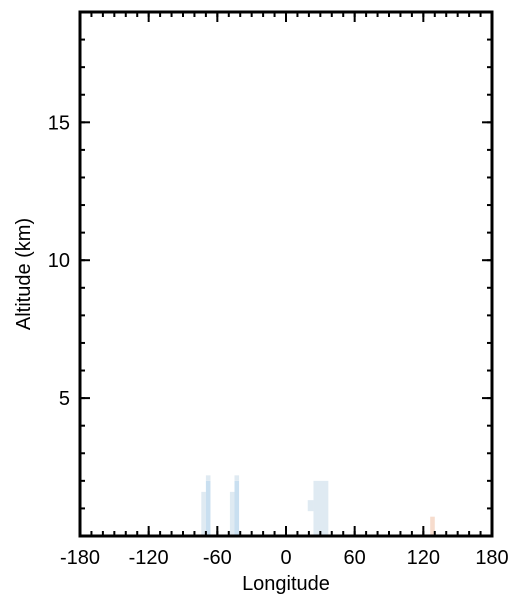  I want to click on y-tick-label: 15, so click(59, 123).